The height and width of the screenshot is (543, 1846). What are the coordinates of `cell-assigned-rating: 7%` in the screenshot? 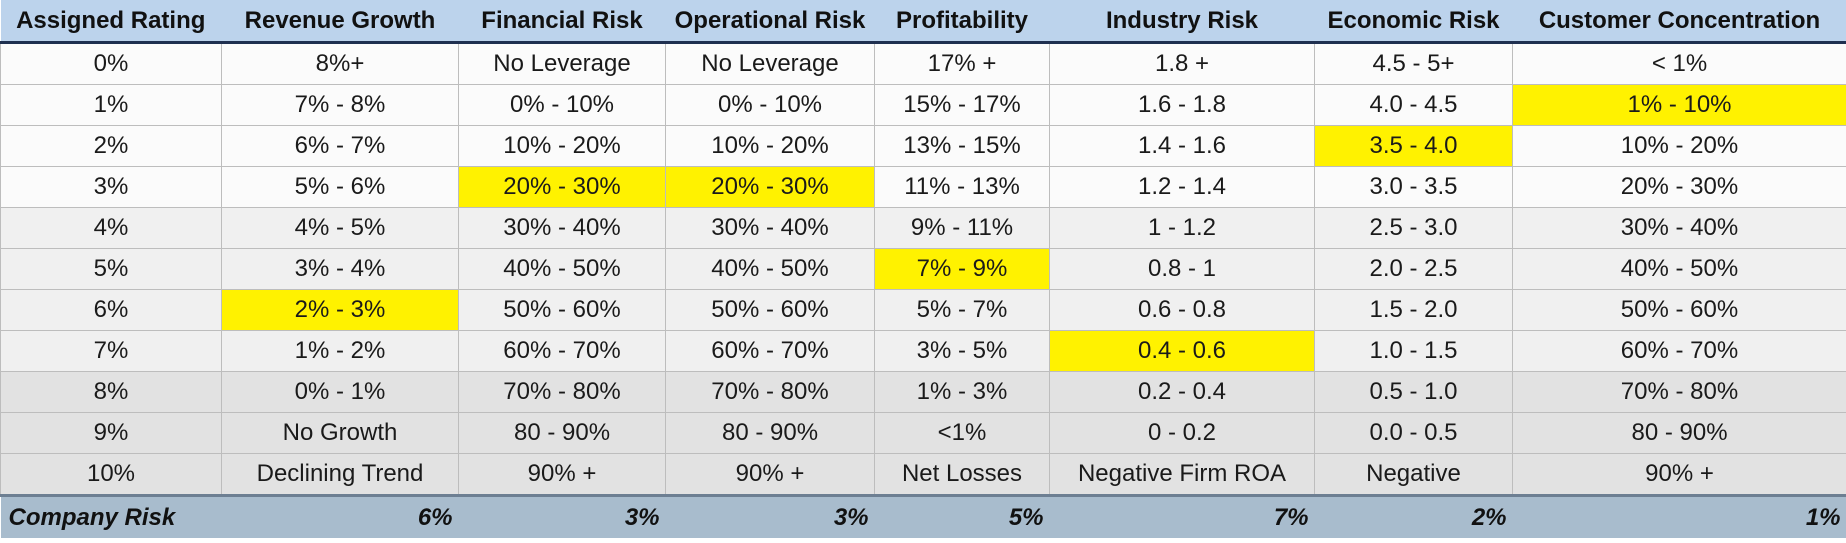 It's located at (111, 351).